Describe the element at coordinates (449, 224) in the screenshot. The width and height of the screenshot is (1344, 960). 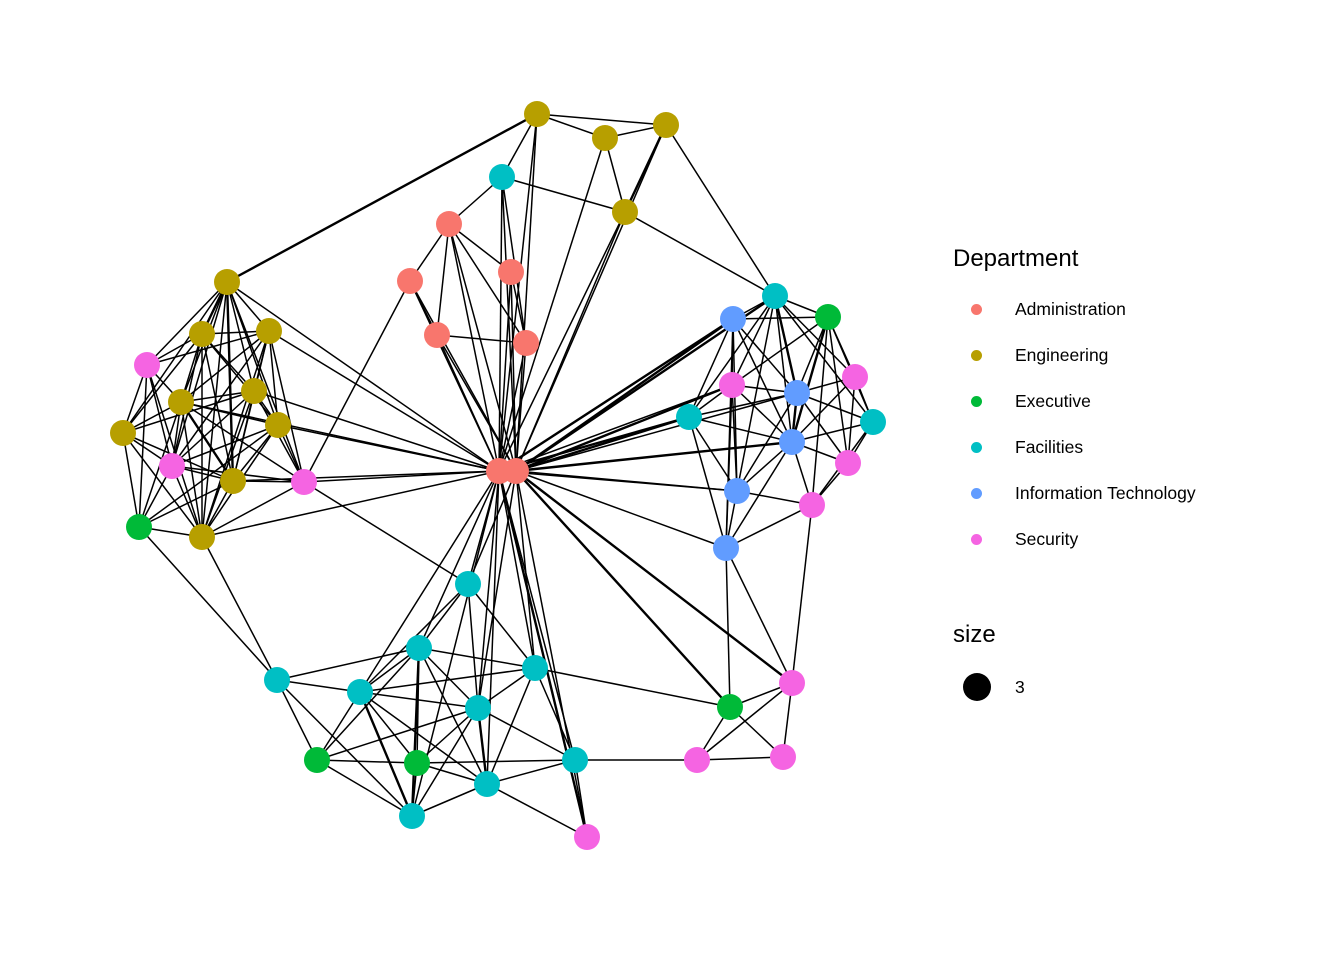
I see `graph-node-administration` at that location.